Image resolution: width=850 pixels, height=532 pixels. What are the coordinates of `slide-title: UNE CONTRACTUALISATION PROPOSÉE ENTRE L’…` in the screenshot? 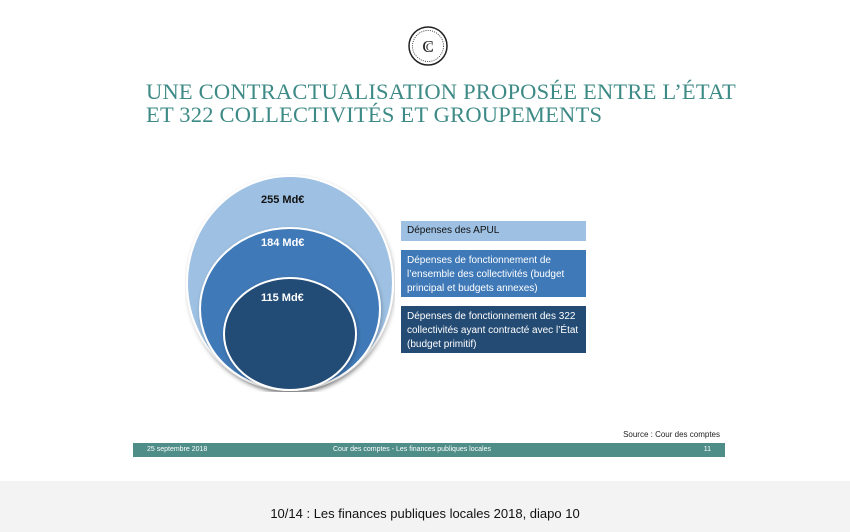 It's located at (456, 103).